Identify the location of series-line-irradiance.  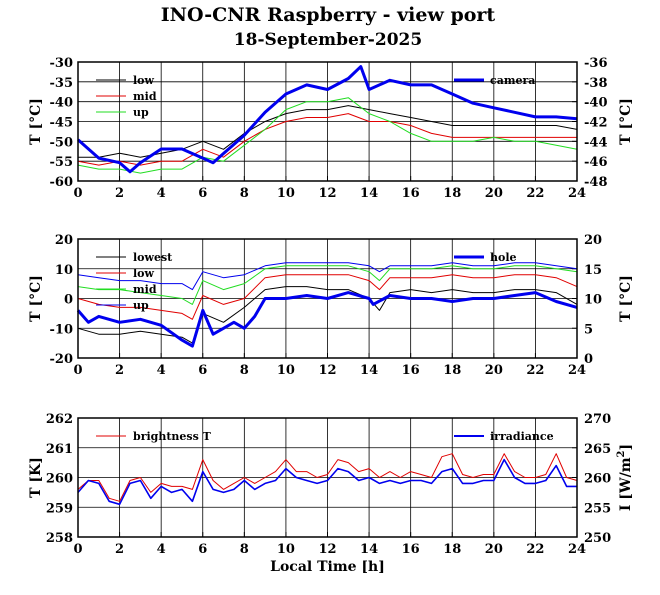
(327, 482).